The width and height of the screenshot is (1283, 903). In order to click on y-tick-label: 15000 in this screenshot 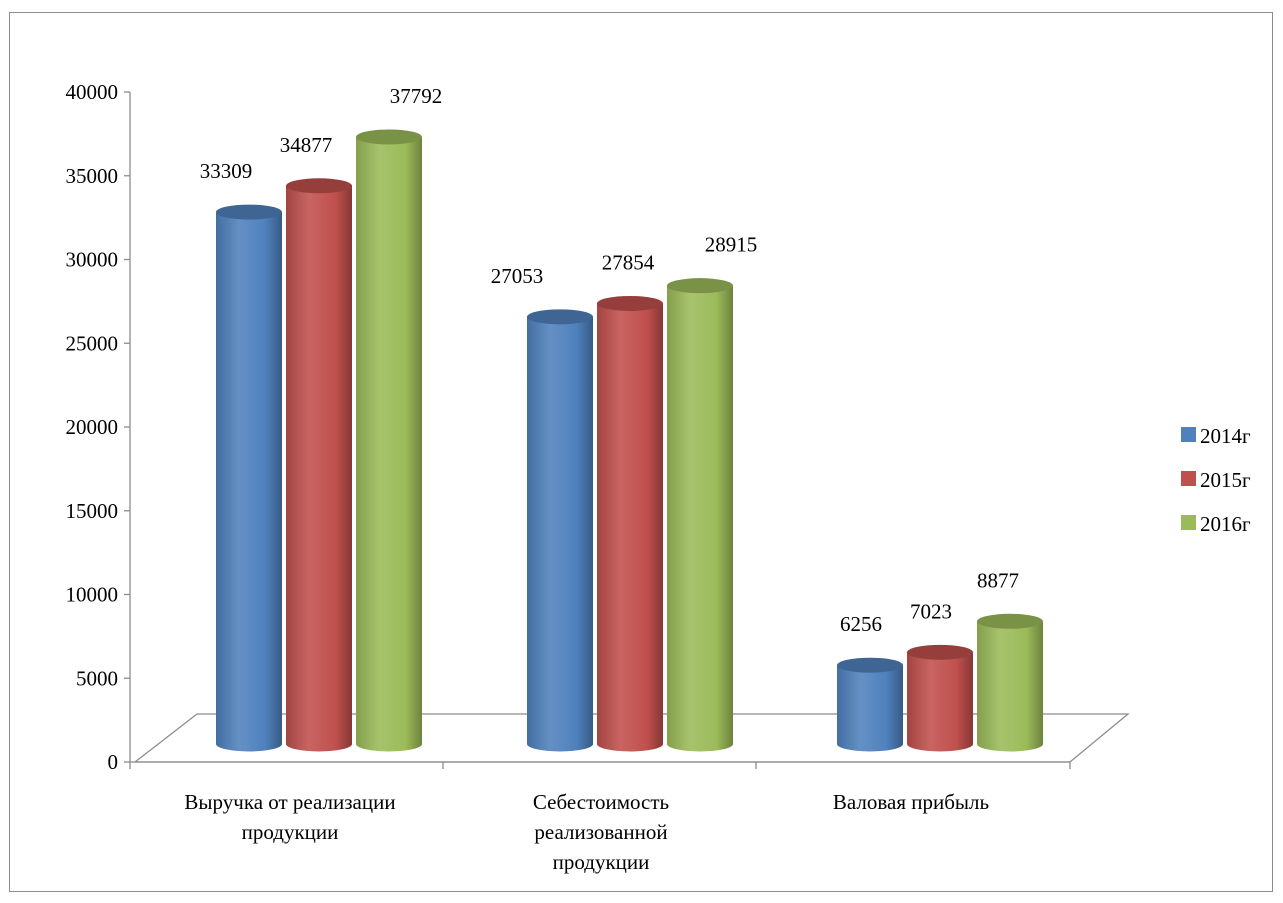, I will do `click(92, 511)`.